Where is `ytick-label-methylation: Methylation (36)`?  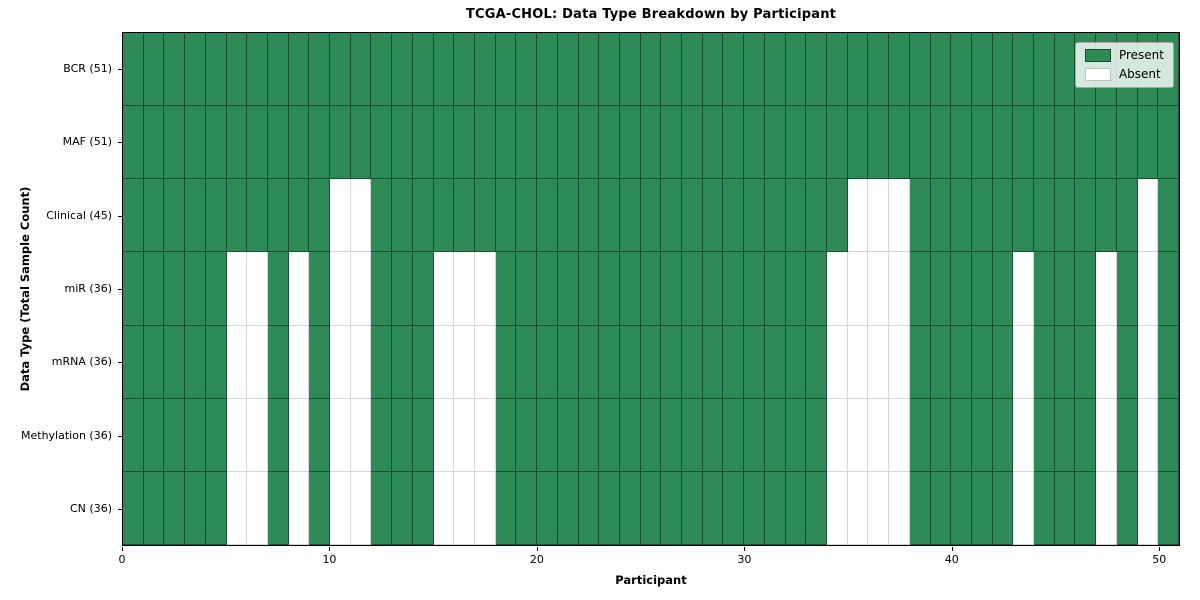
ytick-label-methylation: Methylation (36) is located at coordinates (66, 435).